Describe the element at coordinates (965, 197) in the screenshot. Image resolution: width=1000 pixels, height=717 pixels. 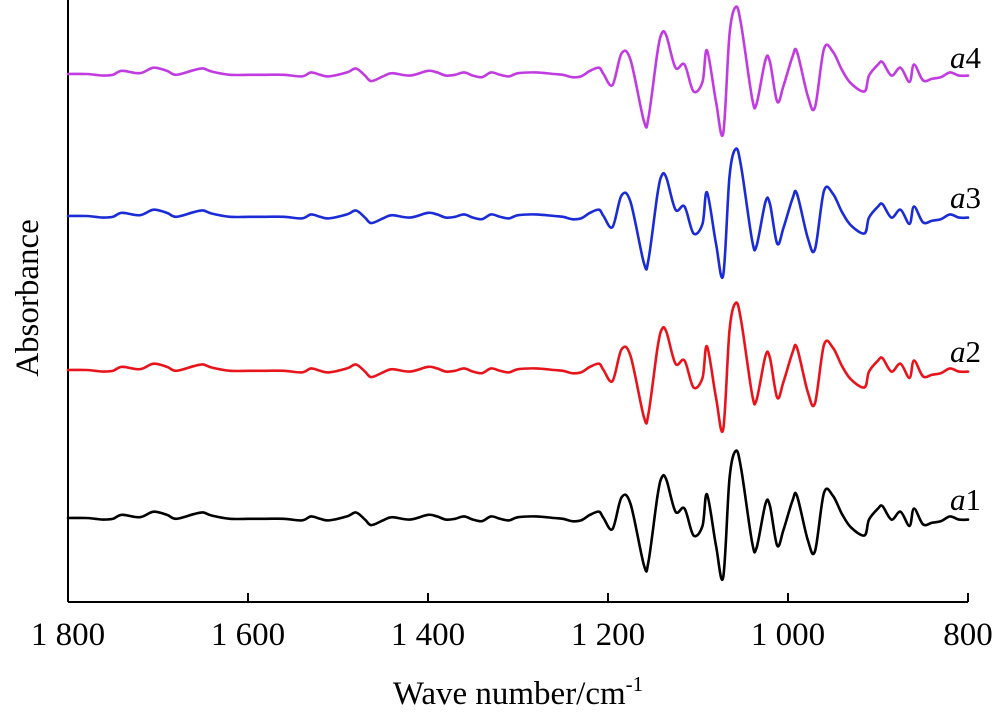
I see `series-label-a3: a3` at that location.